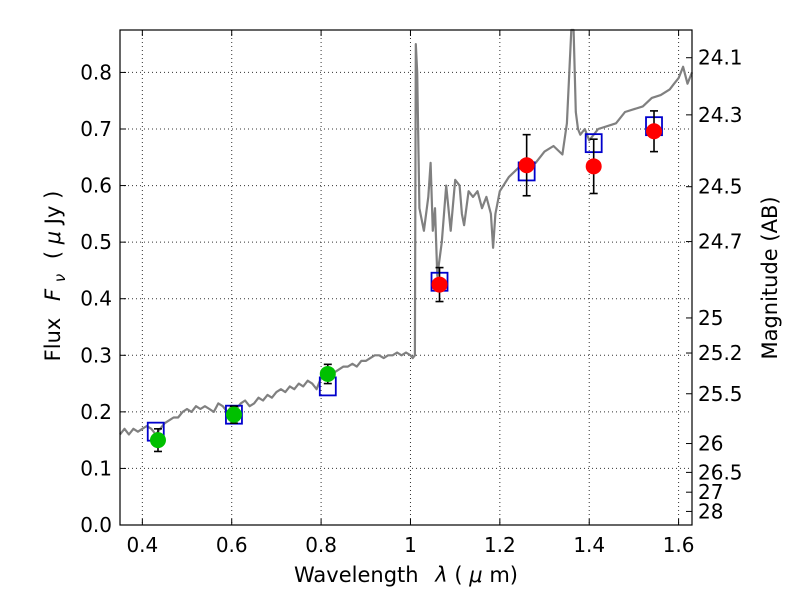 The height and width of the screenshot is (600, 800). I want to click on y-axis-label-close: Jy ), so click(53, 209).